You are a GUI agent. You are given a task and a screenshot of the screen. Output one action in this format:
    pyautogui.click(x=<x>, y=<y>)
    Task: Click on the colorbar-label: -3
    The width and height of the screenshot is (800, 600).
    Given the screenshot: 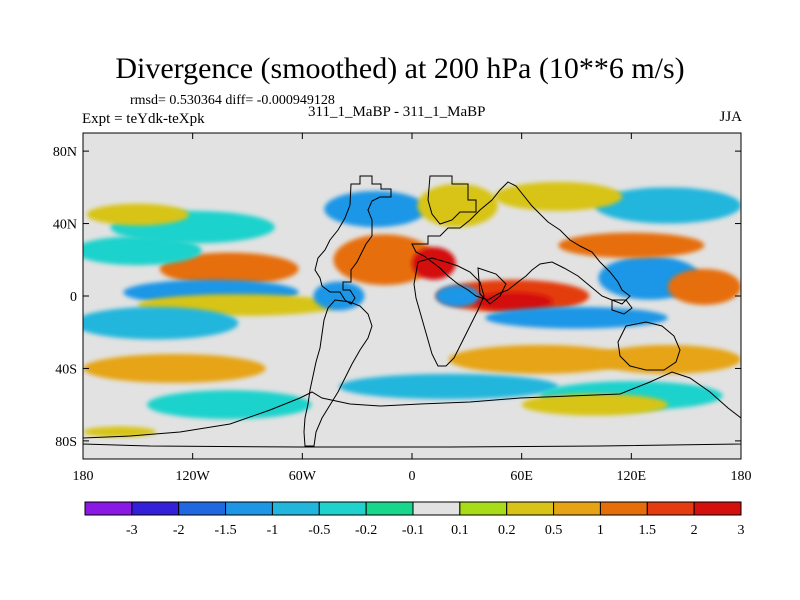 What is the action you would take?
    pyautogui.click(x=132, y=530)
    